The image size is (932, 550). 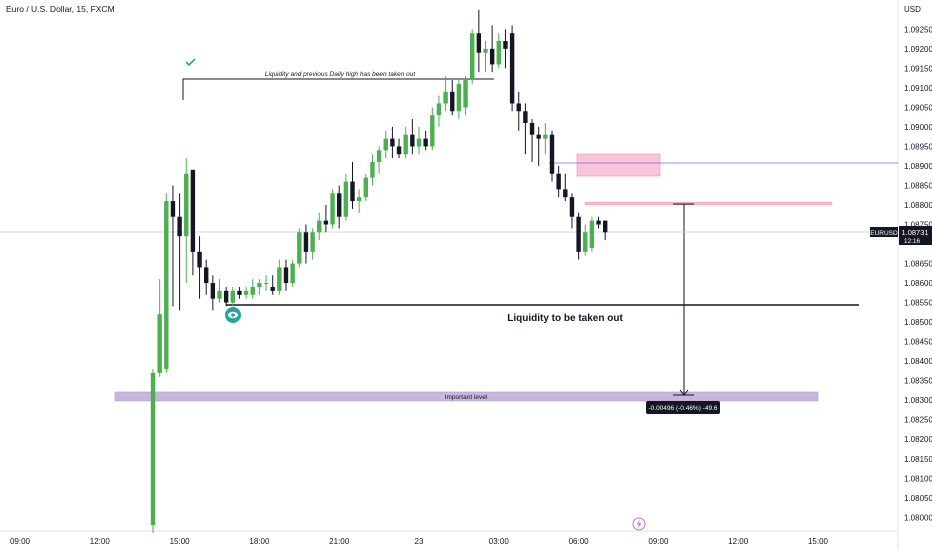 I want to click on lightning-icon, so click(x=639, y=524).